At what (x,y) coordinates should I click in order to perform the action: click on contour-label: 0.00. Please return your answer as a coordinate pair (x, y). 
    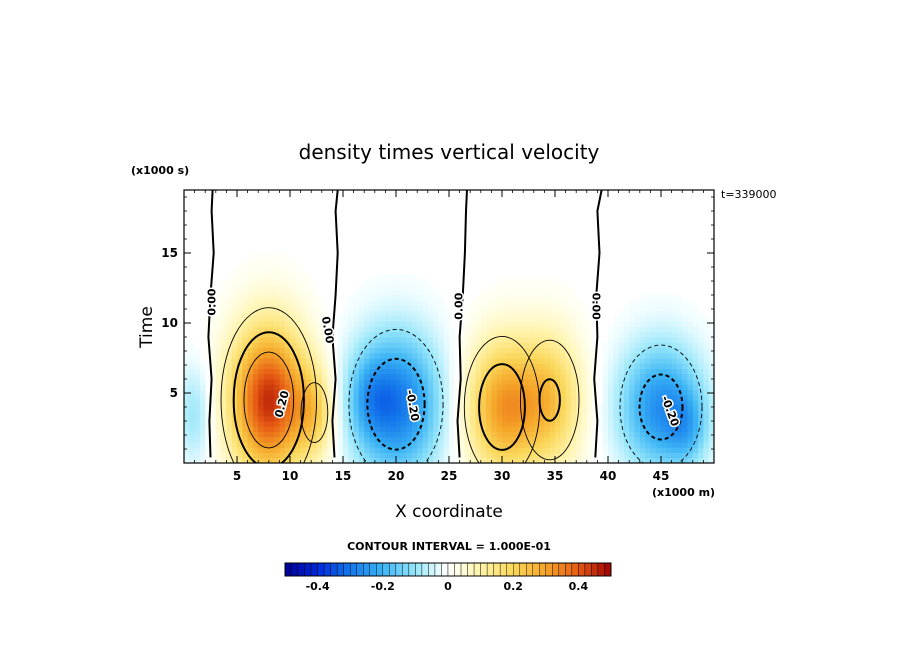
    Looking at the image, I should click on (328, 329).